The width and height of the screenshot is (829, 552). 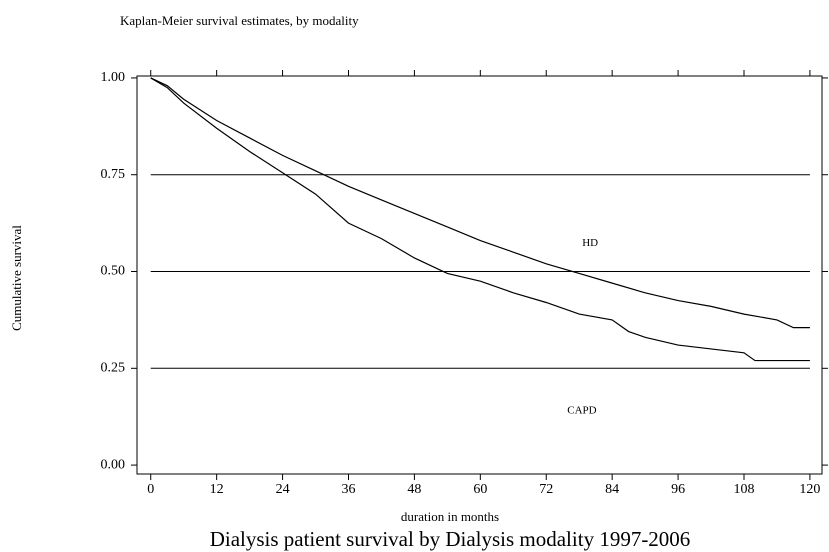 What do you see at coordinates (612, 489) in the screenshot?
I see `x-tick-label: 84` at bounding box center [612, 489].